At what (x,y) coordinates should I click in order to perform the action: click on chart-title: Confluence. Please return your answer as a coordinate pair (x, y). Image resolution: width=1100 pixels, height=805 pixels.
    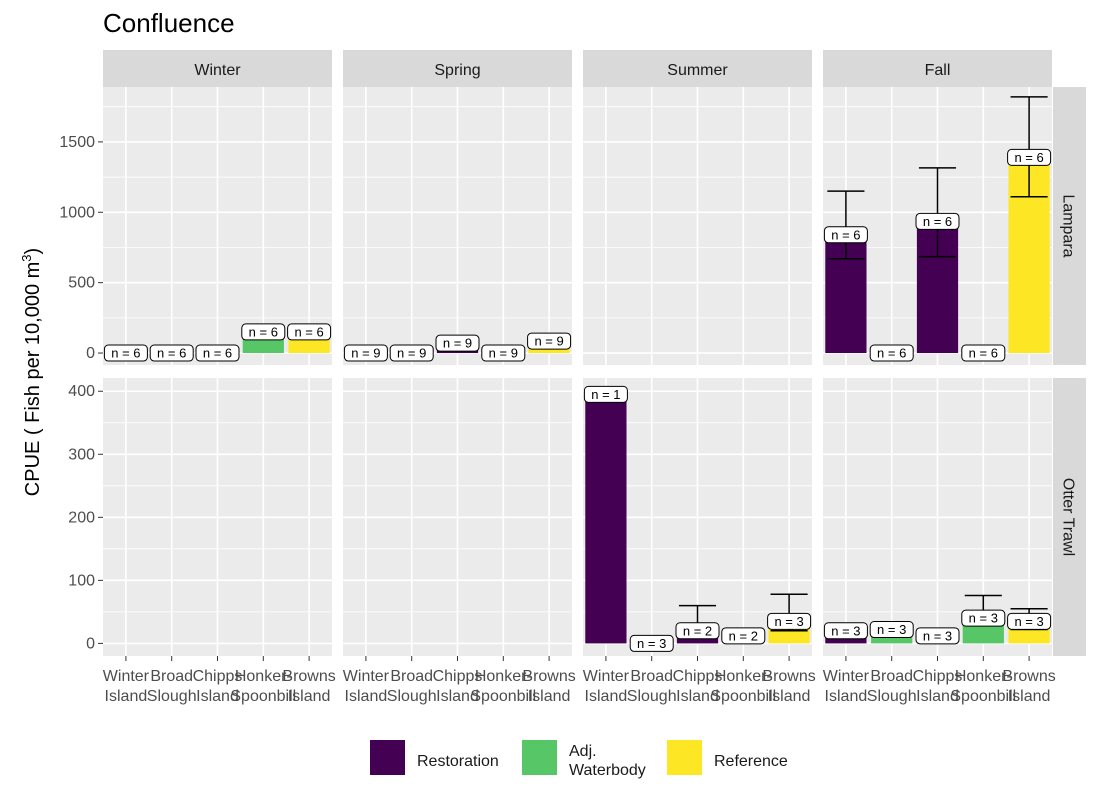
    Looking at the image, I should click on (169, 23).